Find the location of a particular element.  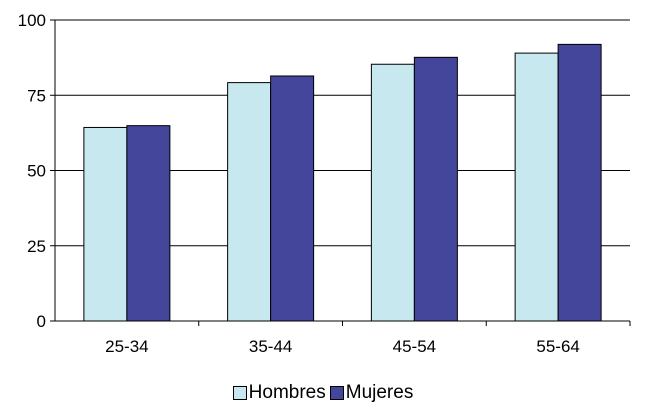

y-tick-label: 100 is located at coordinates (32, 20).